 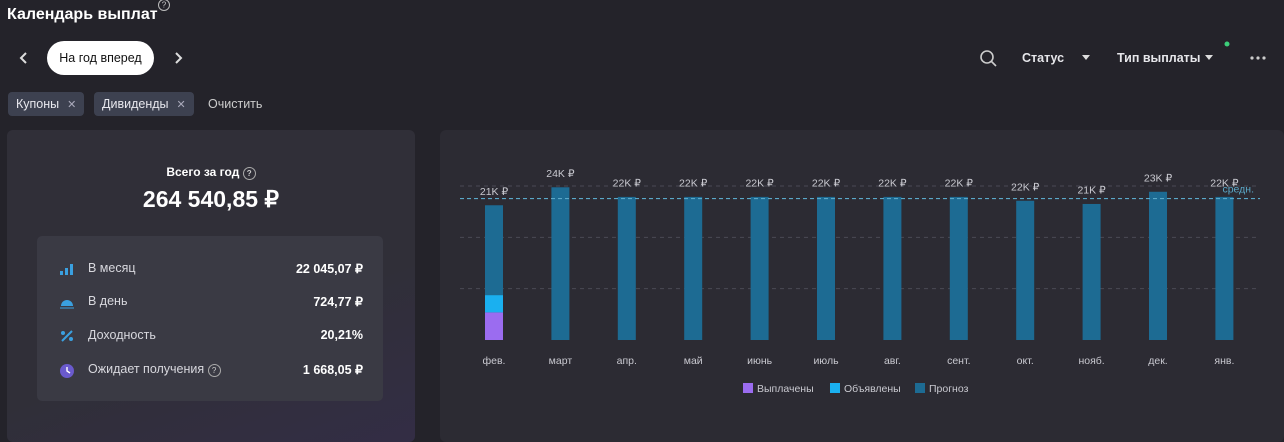 I want to click on help-icon: ?, so click(x=164, y=6).